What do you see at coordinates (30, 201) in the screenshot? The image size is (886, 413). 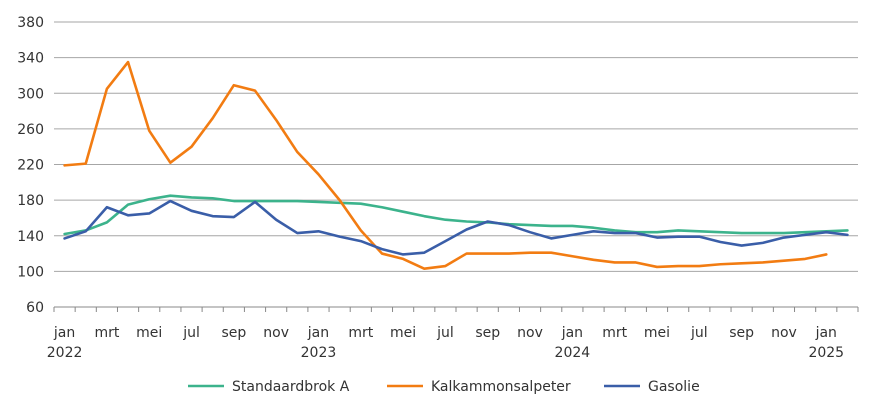 I see `y-tick-label: 180` at bounding box center [30, 201].